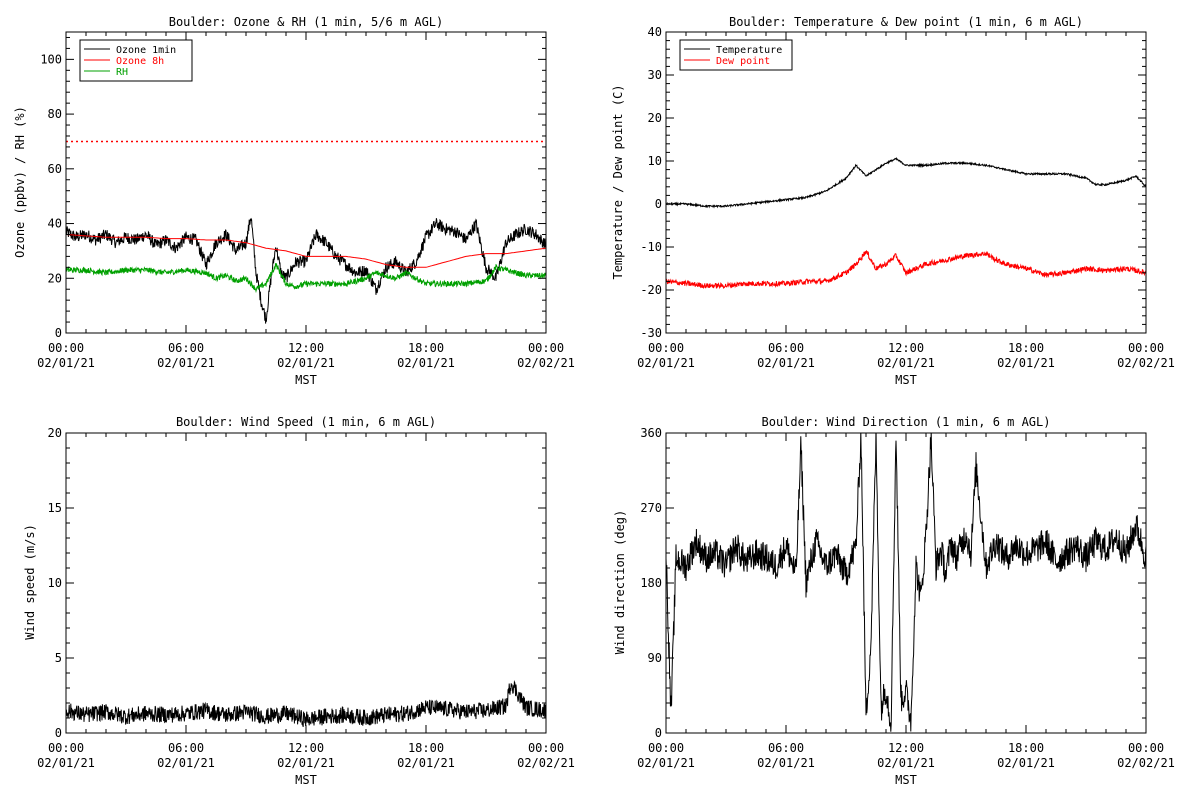  I want to click on legend-entry: RH, so click(122, 72).